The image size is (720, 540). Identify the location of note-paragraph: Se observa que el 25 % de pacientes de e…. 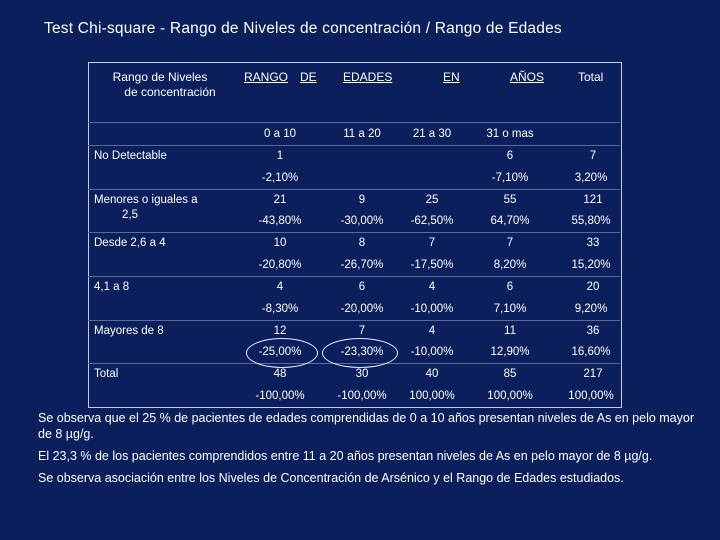
(366, 426).